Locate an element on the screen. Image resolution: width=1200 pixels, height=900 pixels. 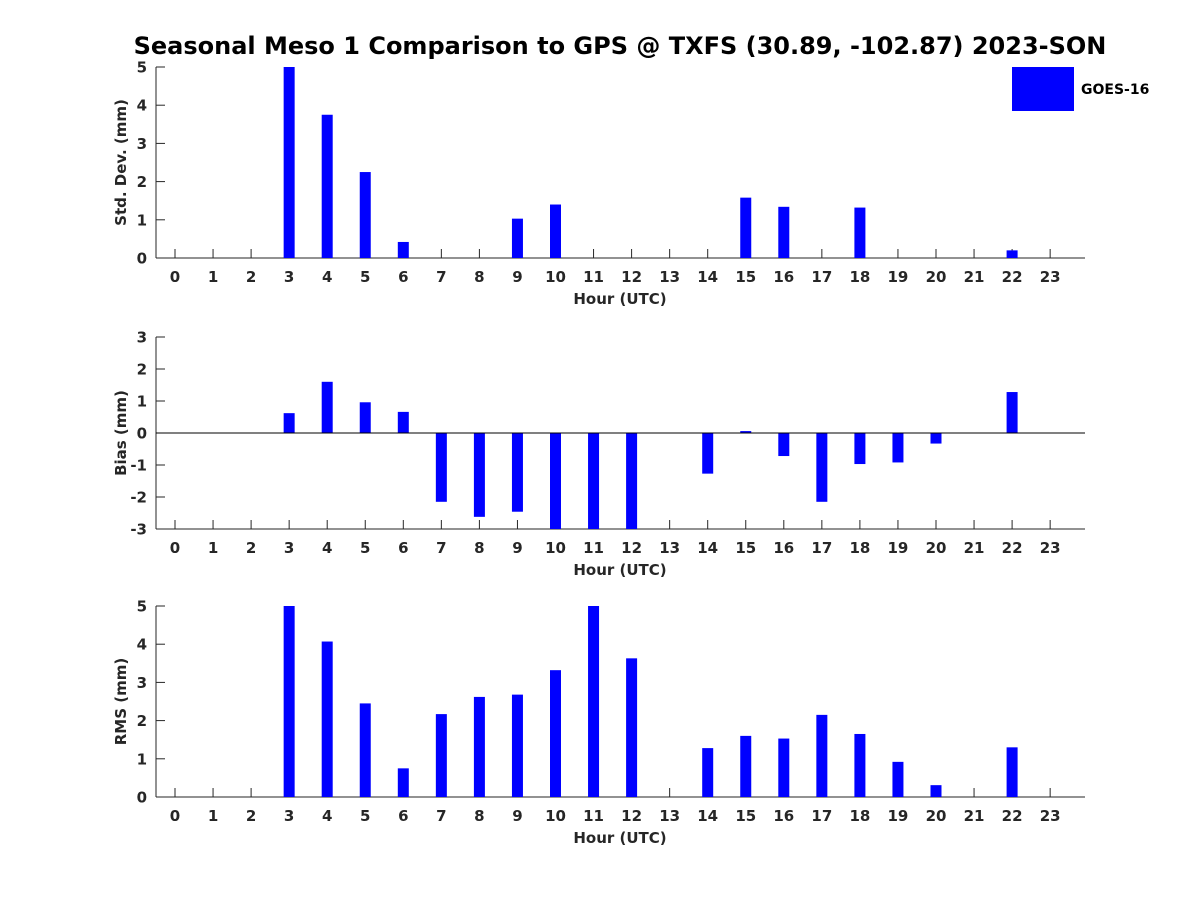
panel2-x-tick-label: 10 is located at coordinates (555, 548).